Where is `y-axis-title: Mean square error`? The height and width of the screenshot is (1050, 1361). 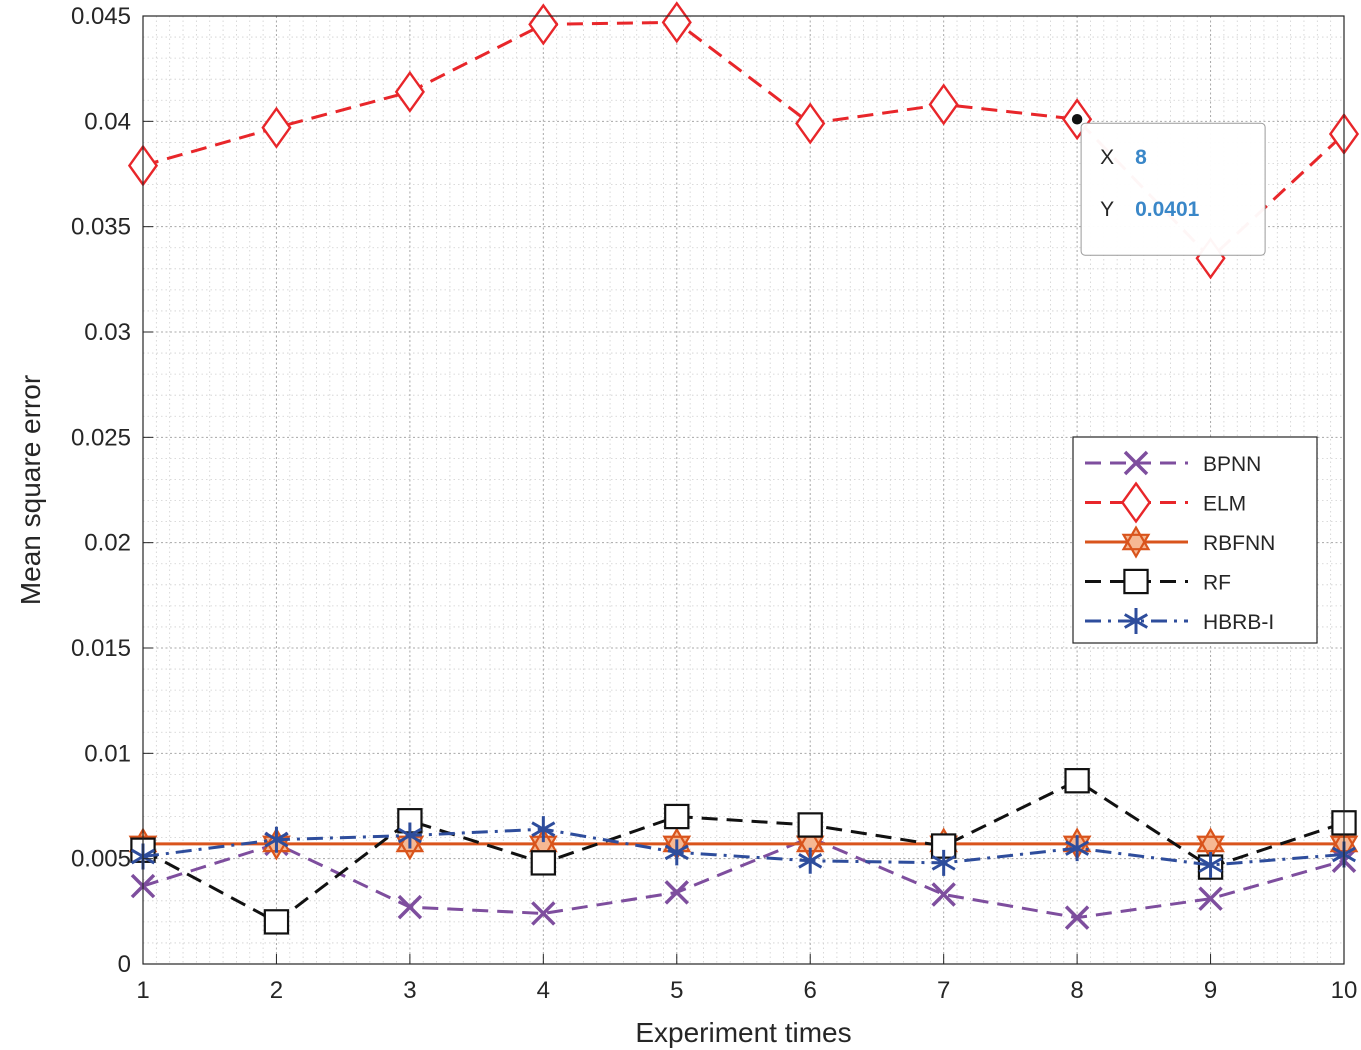
y-axis-title: Mean square error is located at coordinates (30, 490).